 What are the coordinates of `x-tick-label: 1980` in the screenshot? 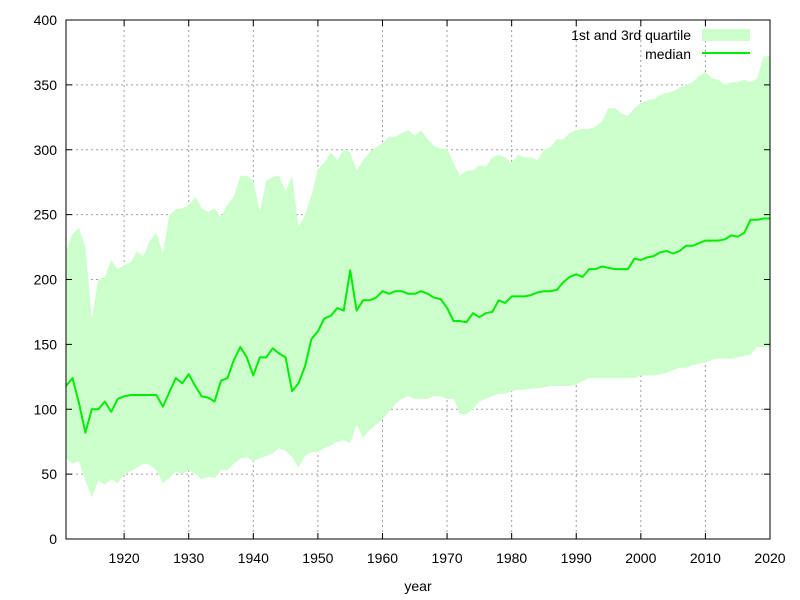 It's located at (511, 558).